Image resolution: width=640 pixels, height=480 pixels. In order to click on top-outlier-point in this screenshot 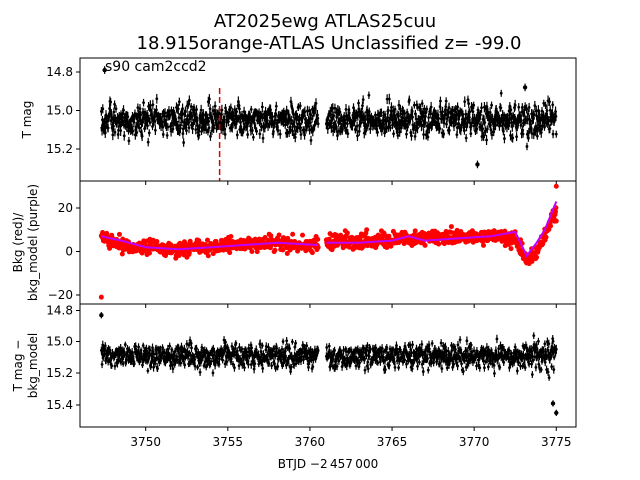, I will do `click(525, 87)`.